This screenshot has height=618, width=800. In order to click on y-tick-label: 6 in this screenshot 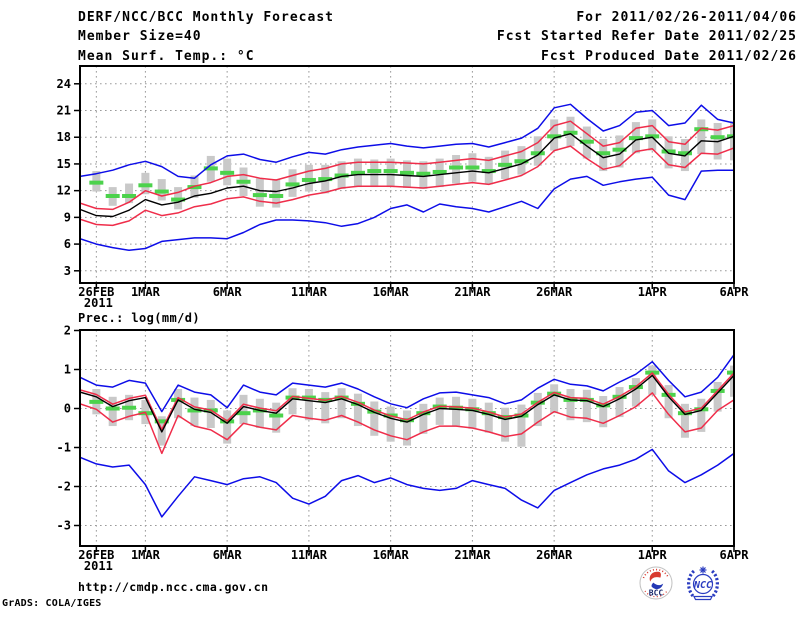, I will do `click(67, 244)`.